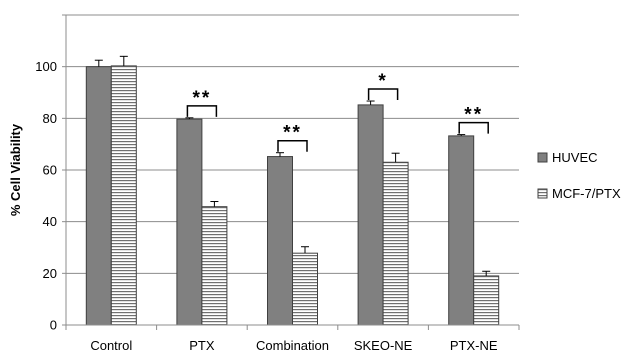  I want to click on legend: HUVEC MCF-7/PTX, so click(579, 175).